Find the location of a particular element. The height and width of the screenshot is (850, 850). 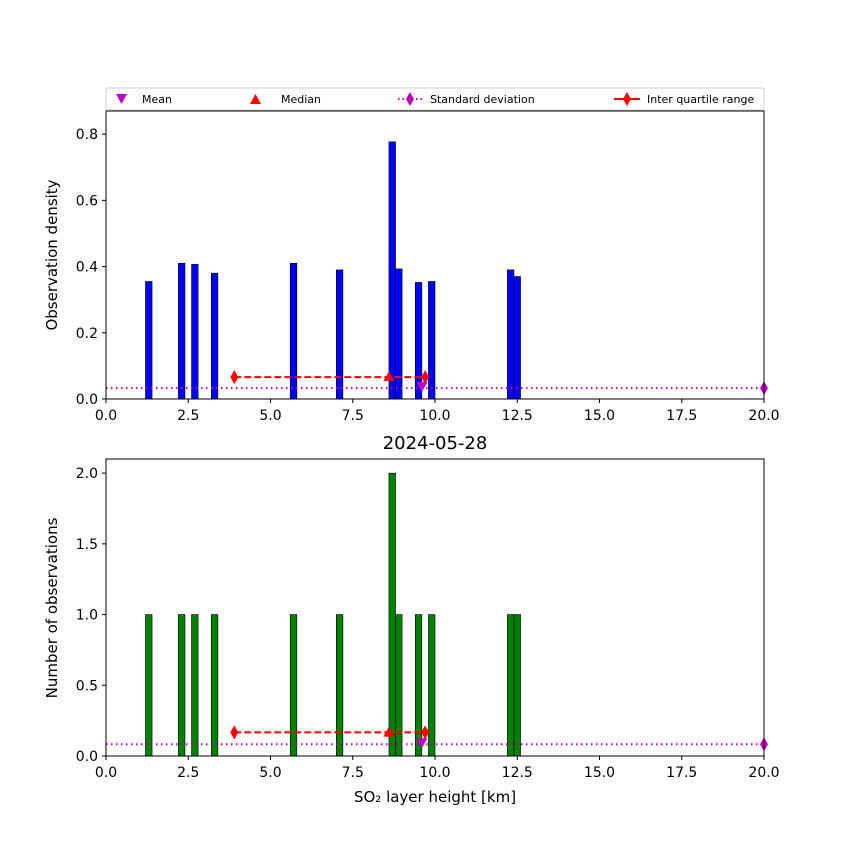

count-y-tick-label: 0.5 is located at coordinates (87, 686).